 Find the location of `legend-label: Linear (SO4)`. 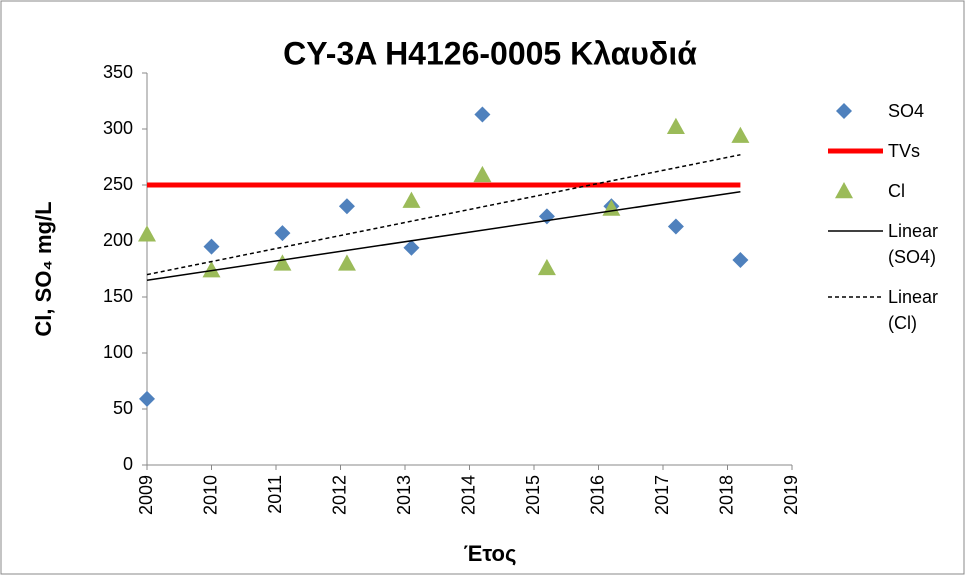

legend-label: Linear (SO4) is located at coordinates (913, 244).